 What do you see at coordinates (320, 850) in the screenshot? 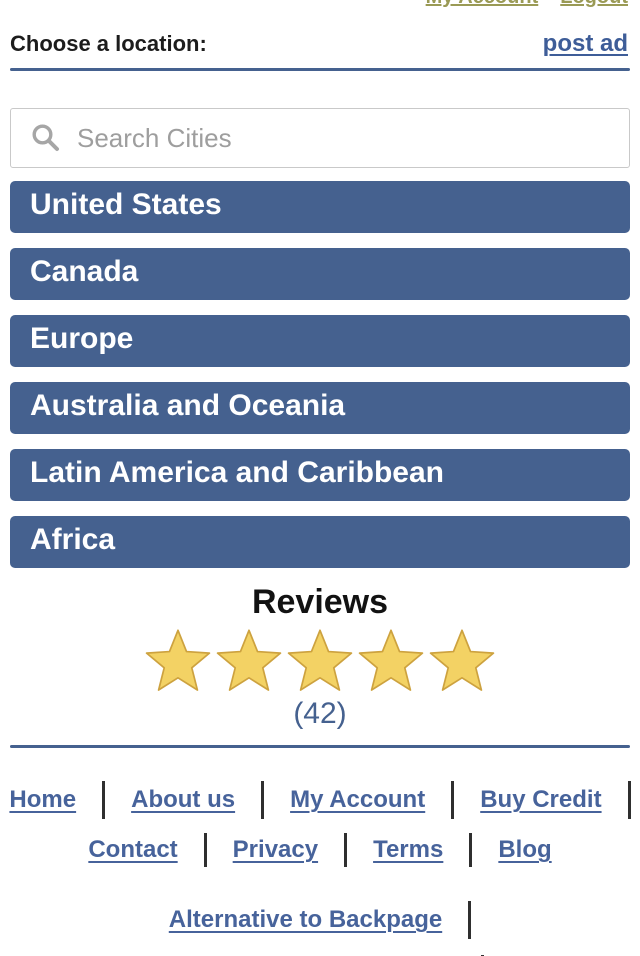
I see `footer-row-2: Contact Privacy Terms Blog` at bounding box center [320, 850].